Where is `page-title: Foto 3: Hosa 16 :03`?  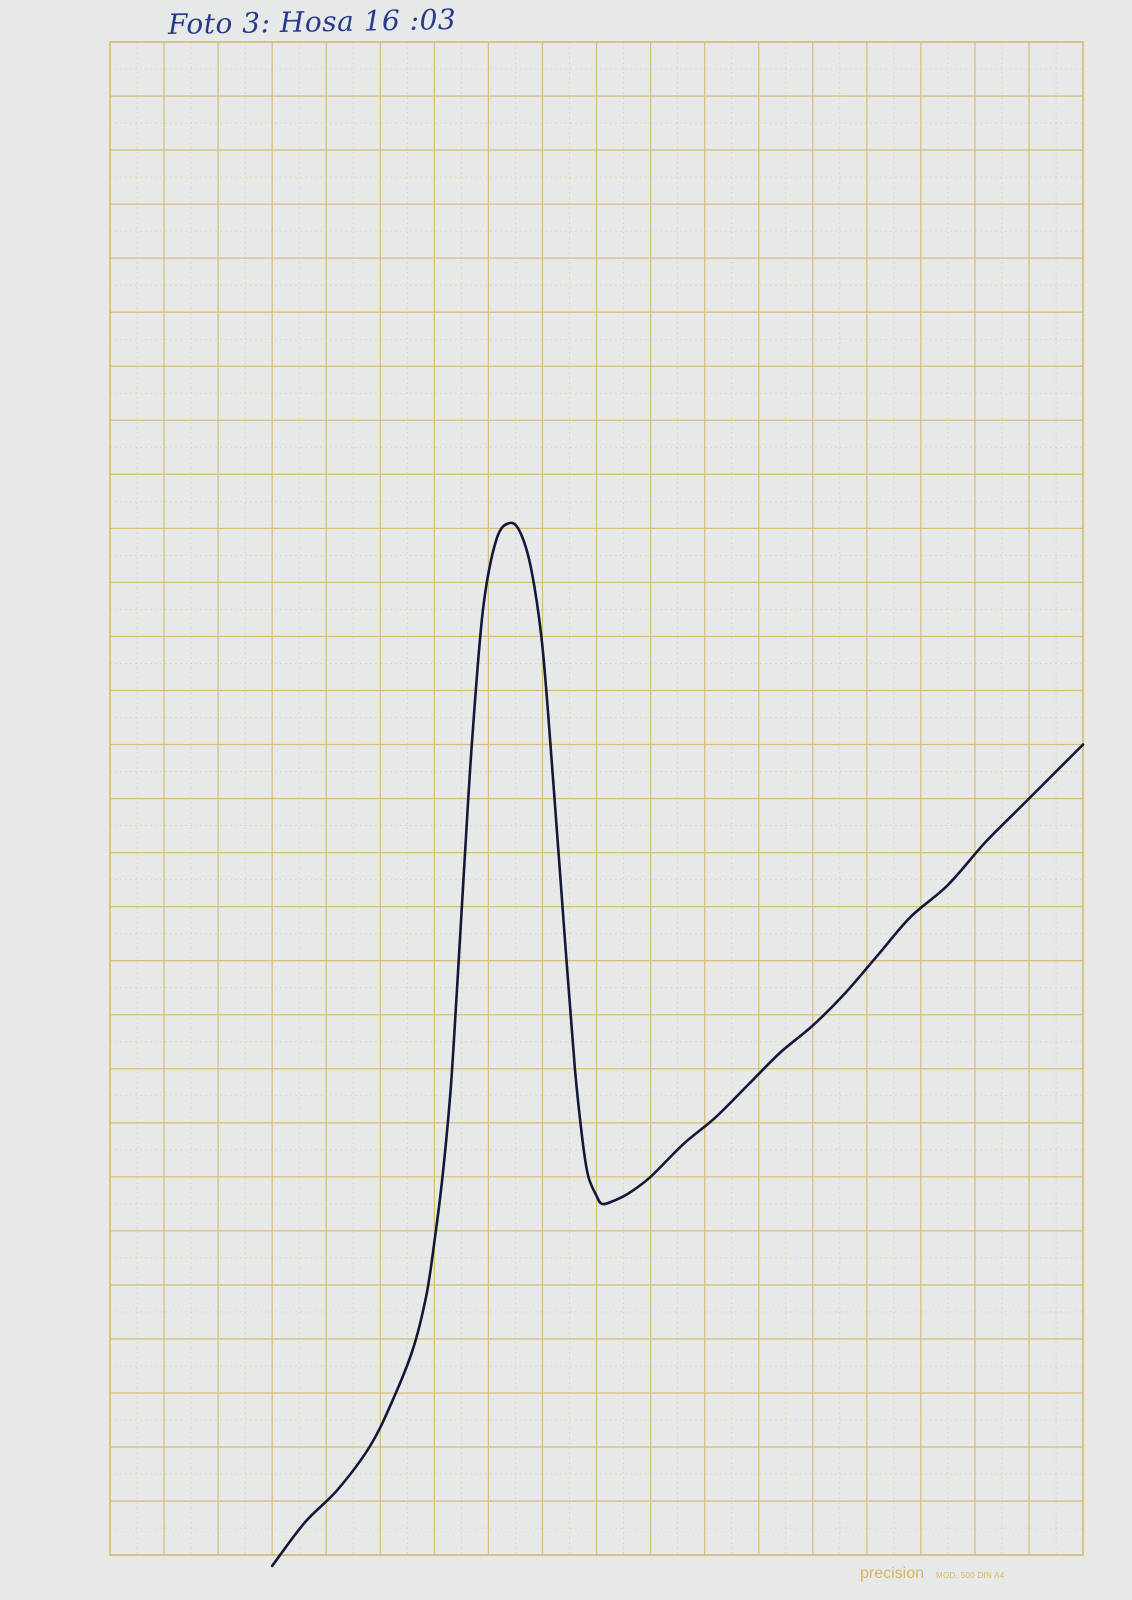
page-title: Foto 3: Hosa 16 :03 is located at coordinates (312, 21).